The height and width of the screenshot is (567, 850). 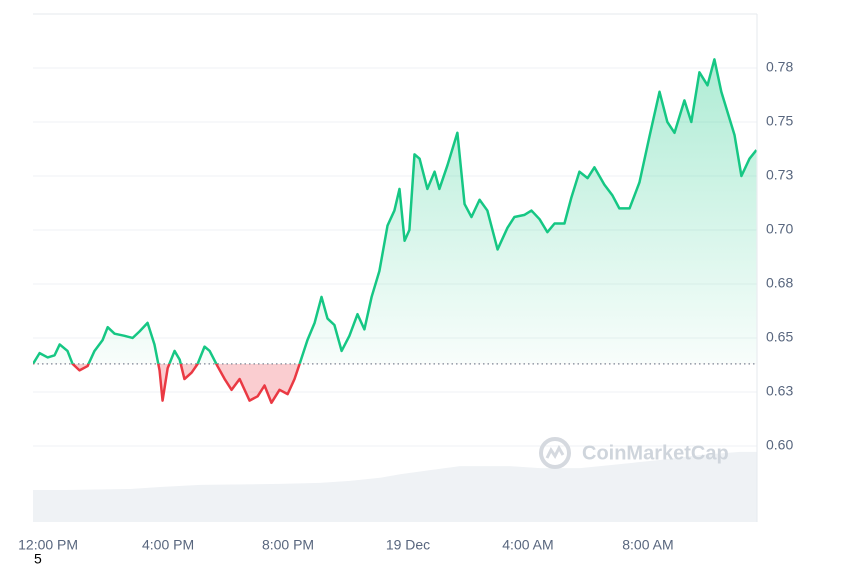 I want to click on x-tick-label: 8:00 AM, so click(x=647, y=545).